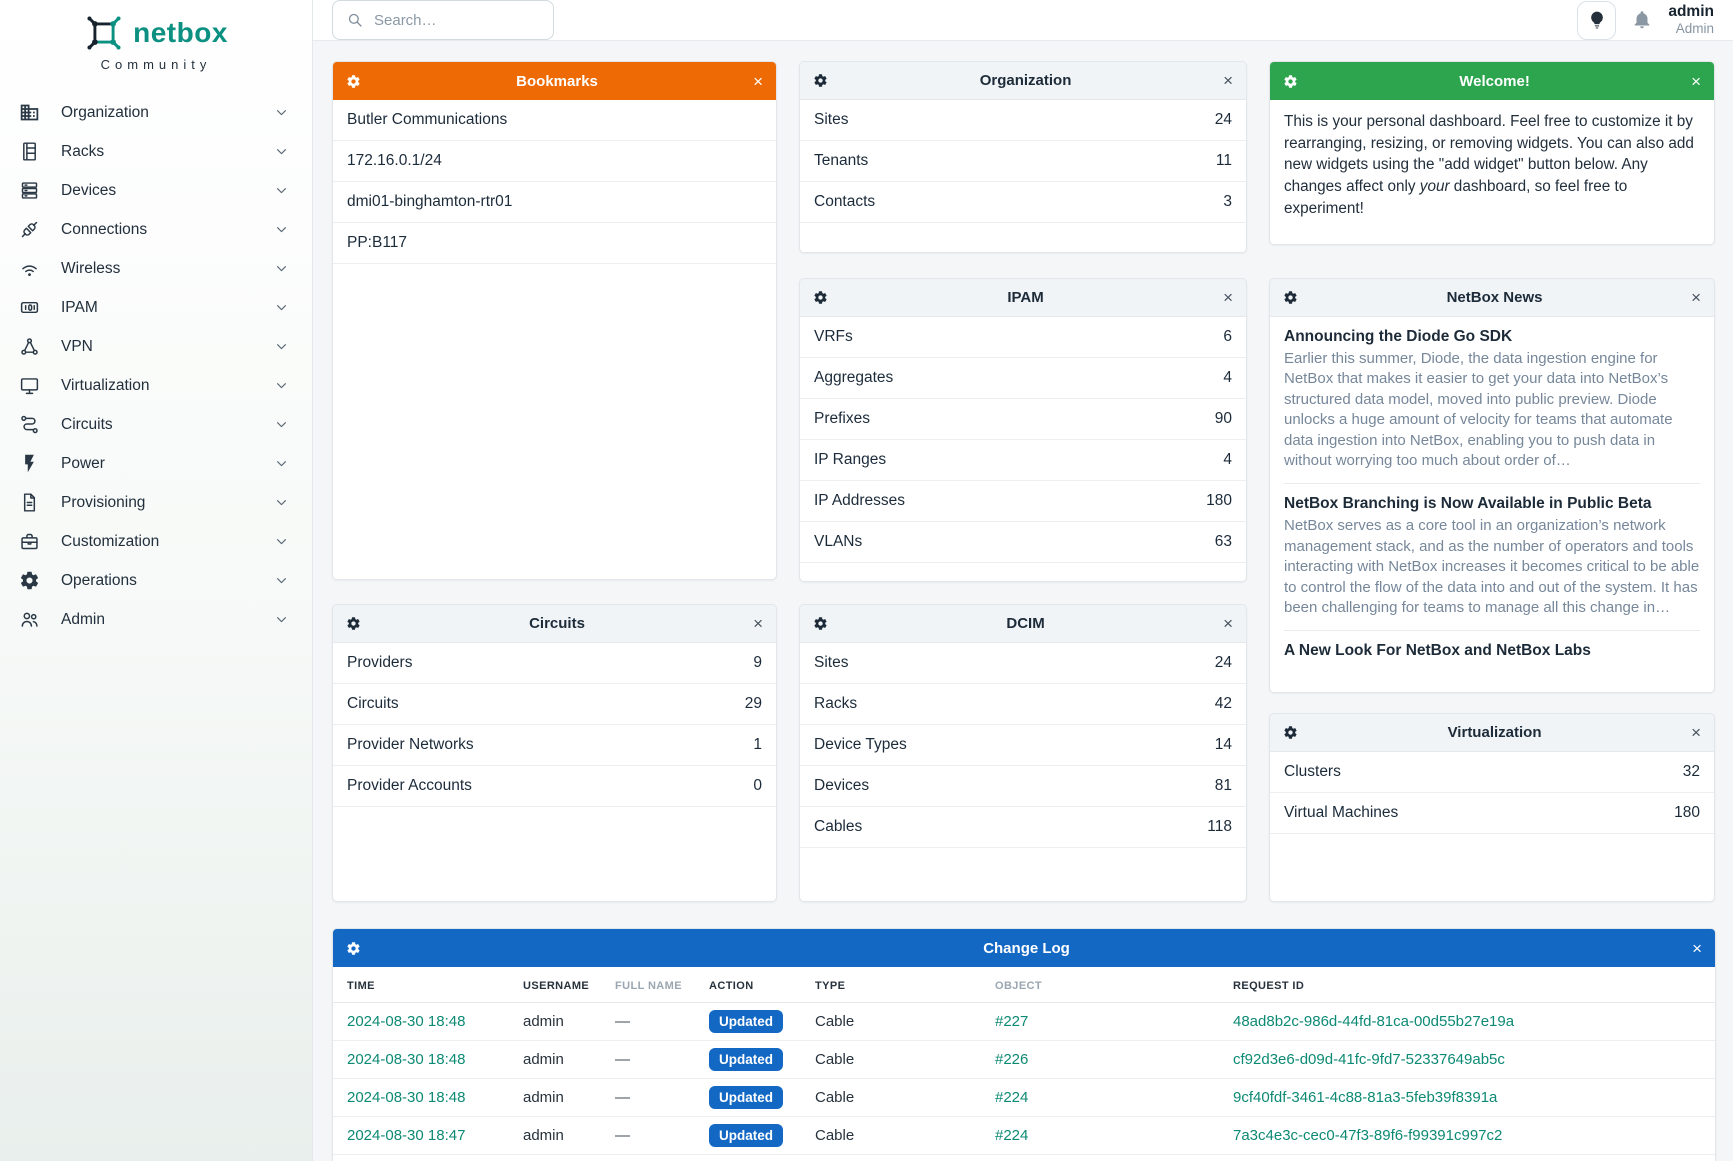 The width and height of the screenshot is (1733, 1161). What do you see at coordinates (648, 985) in the screenshot?
I see `changelog-column-header: FULL NAME` at bounding box center [648, 985].